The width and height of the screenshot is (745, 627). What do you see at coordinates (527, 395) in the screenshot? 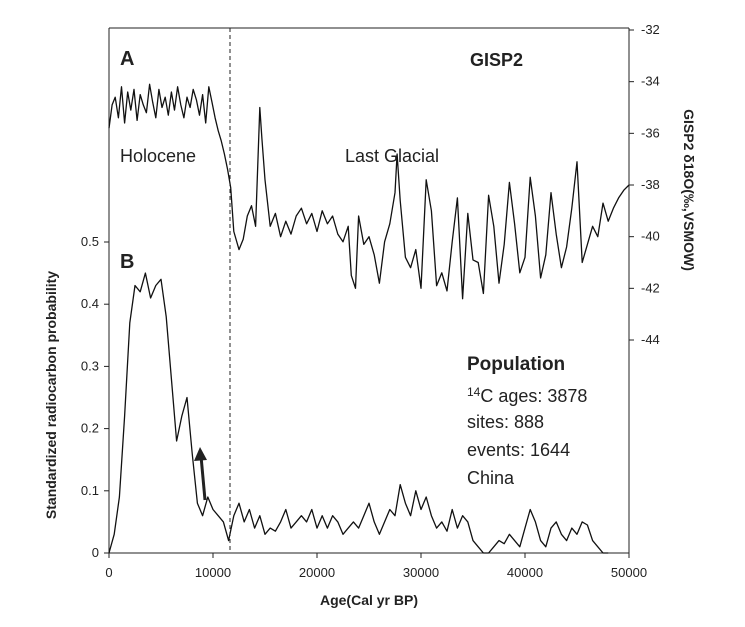
I see `population-c14-ages: 14C ages: 3878` at bounding box center [527, 395].